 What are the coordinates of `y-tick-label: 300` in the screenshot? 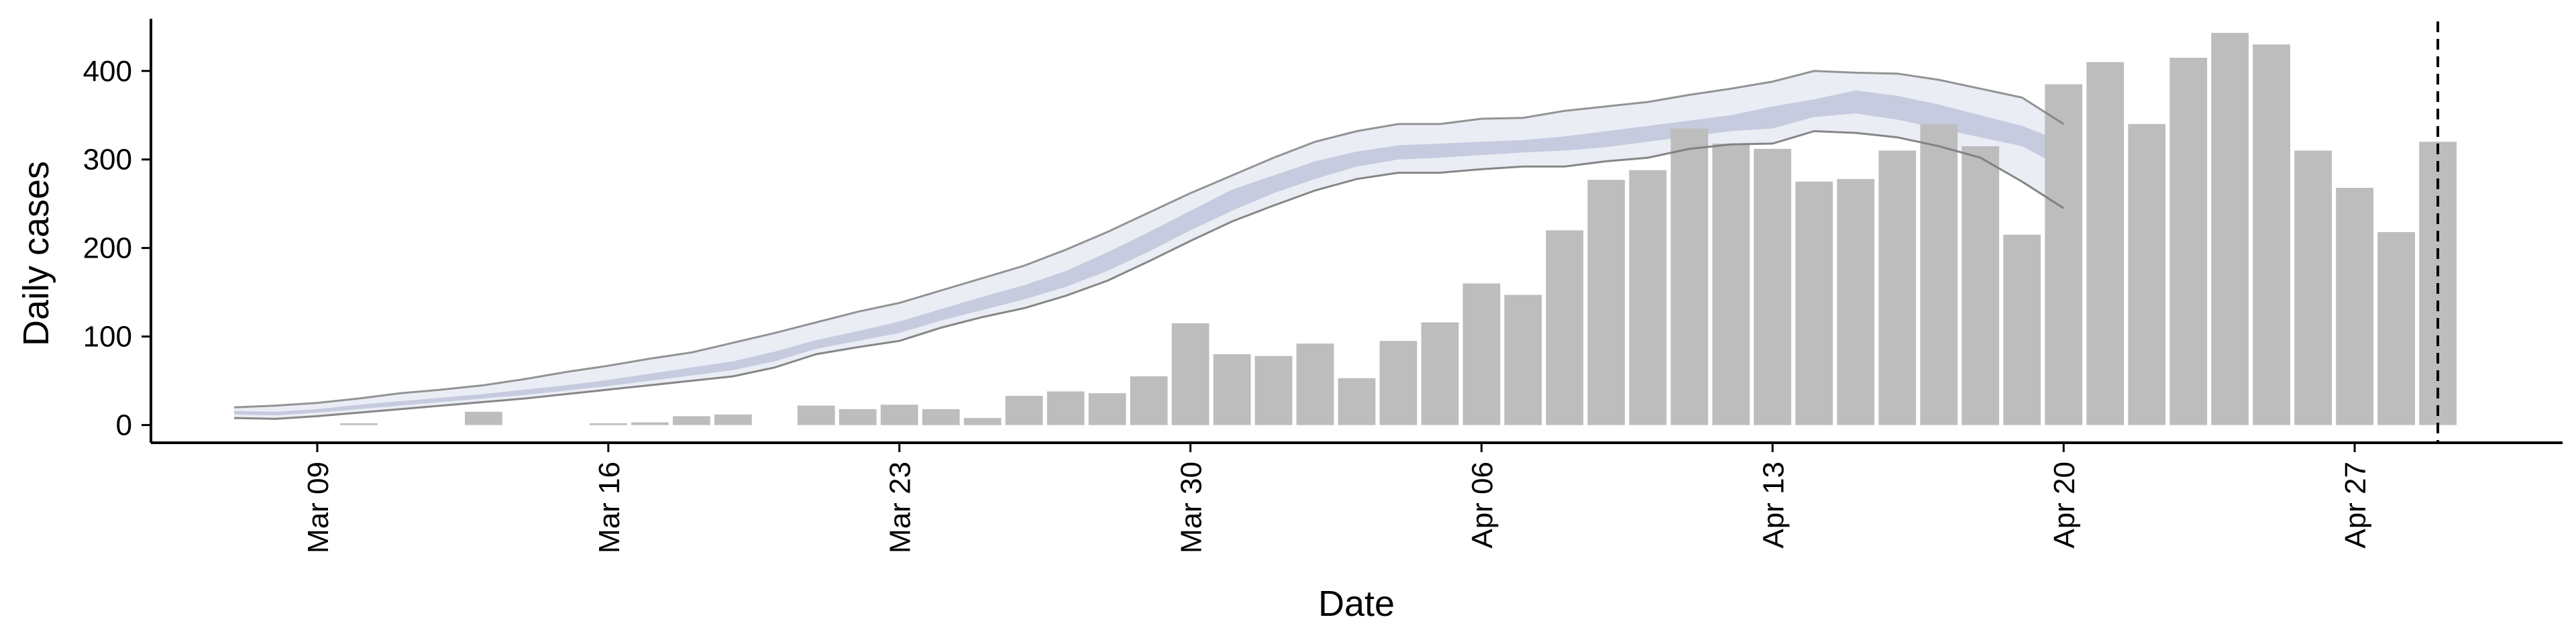 It's located at (107, 160).